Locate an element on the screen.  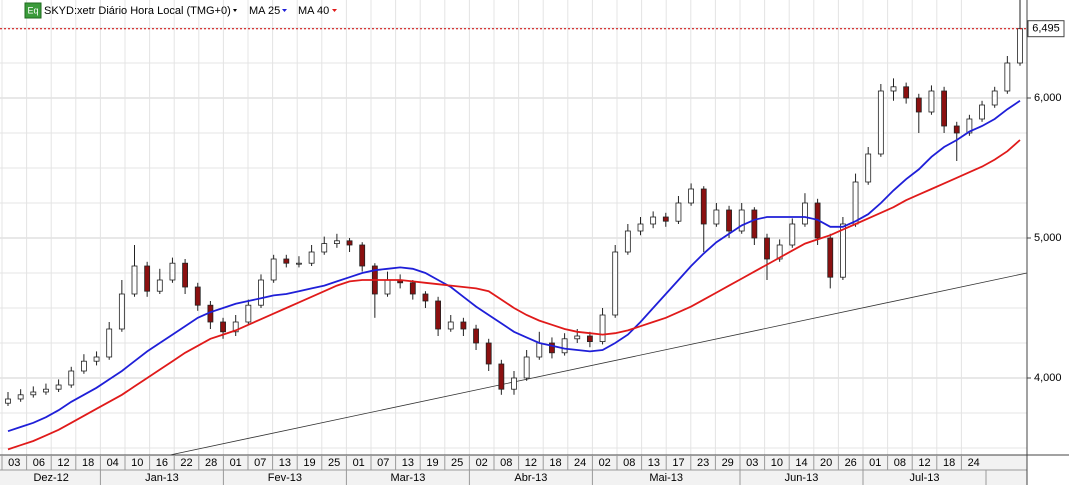
y-tick-label: 6,000 is located at coordinates (1048, 98).